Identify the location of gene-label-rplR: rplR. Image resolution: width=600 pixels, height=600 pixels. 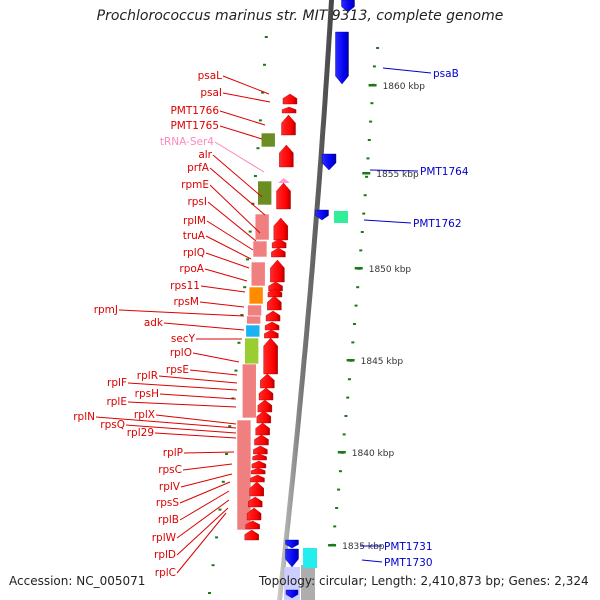
(147, 376).